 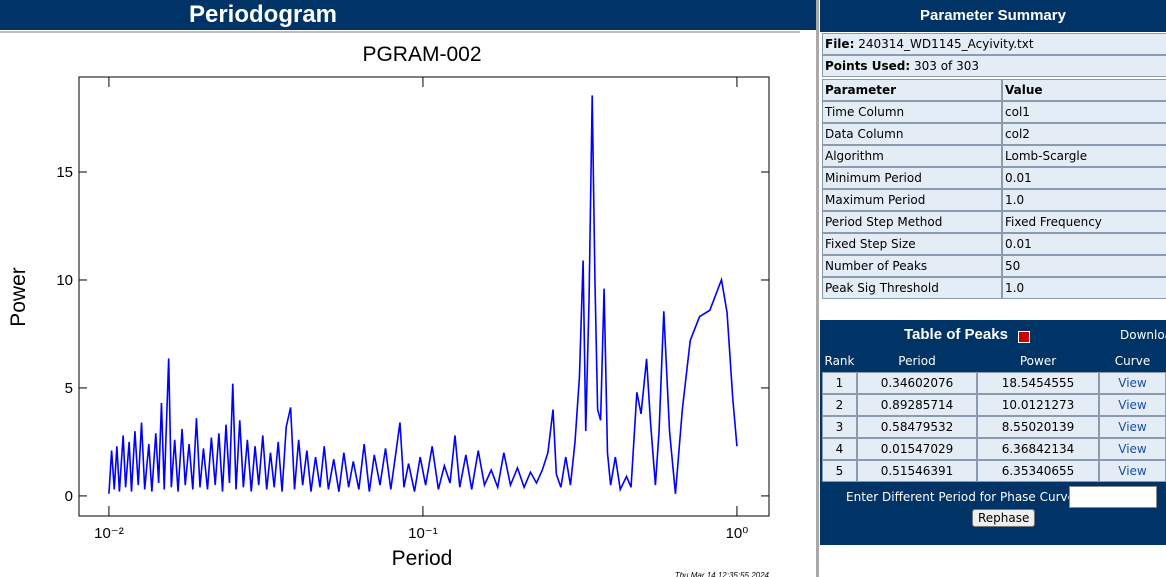 I want to click on header-title: Periodogram, so click(x=263, y=14).